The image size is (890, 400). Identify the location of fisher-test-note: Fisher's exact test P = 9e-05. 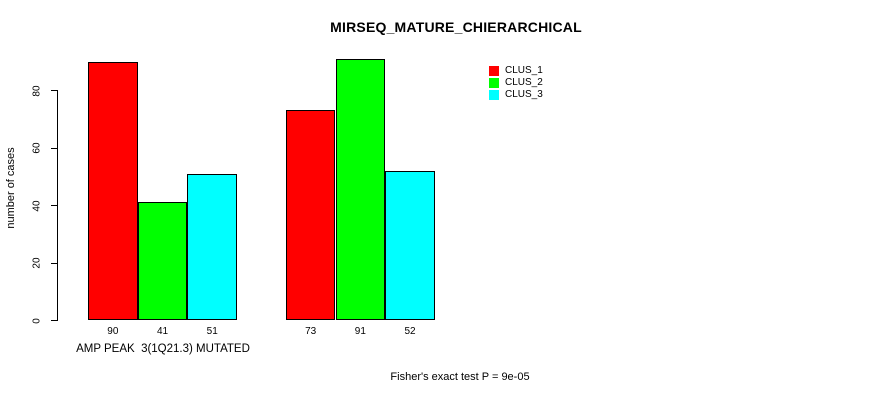
(460, 377).